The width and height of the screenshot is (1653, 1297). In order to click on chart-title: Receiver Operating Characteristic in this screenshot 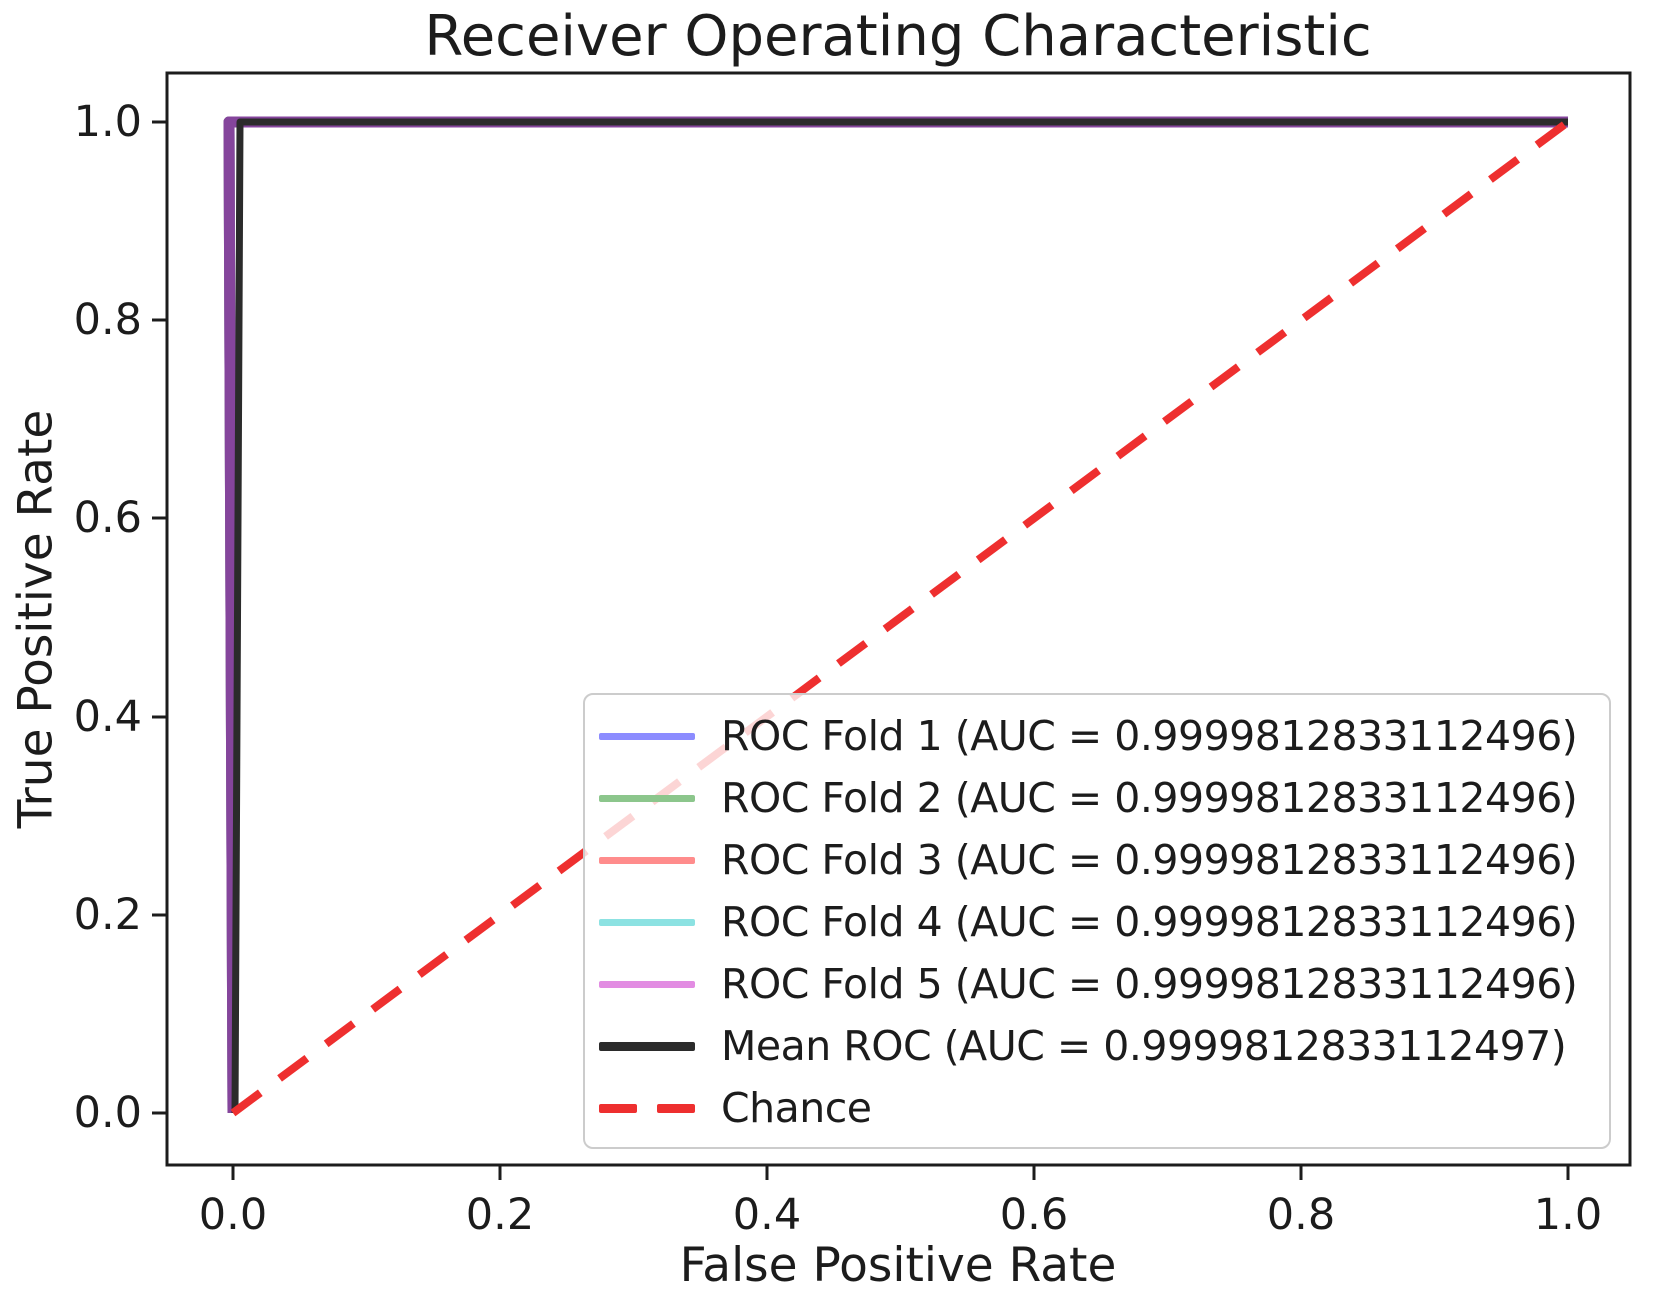, I will do `click(898, 36)`.